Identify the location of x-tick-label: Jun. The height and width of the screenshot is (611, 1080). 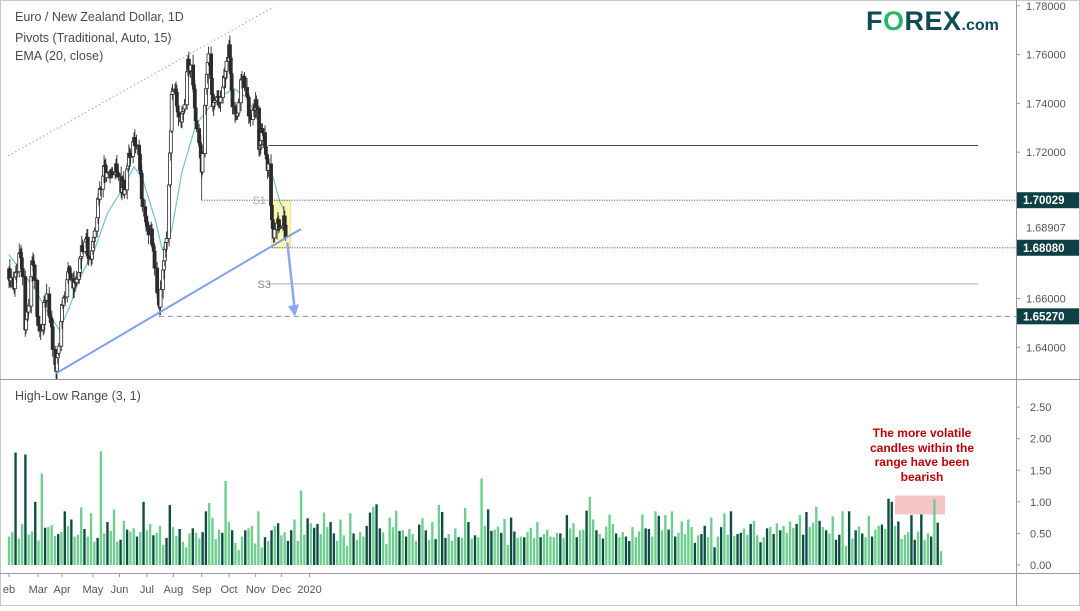
(120, 590).